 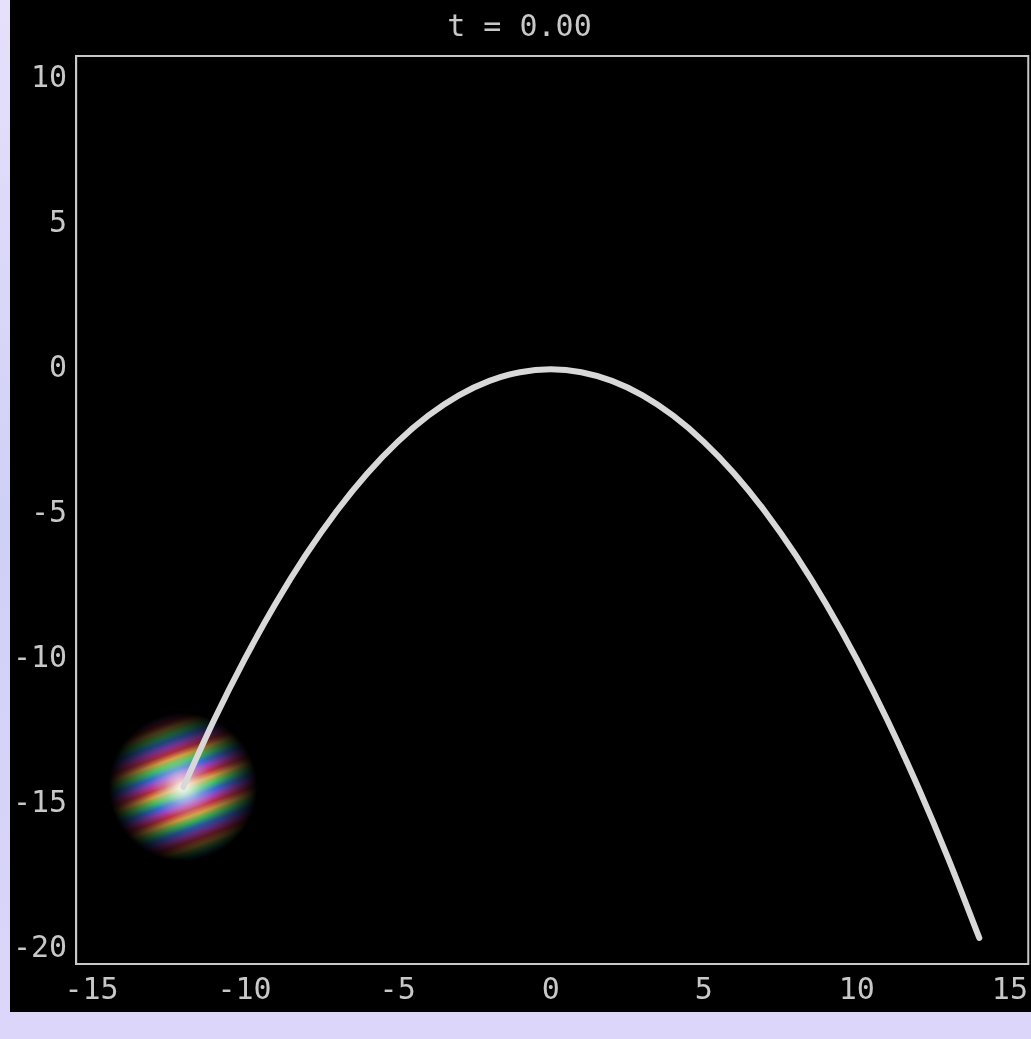 What do you see at coordinates (40, 947) in the screenshot?
I see `y-tick-label: -20` at bounding box center [40, 947].